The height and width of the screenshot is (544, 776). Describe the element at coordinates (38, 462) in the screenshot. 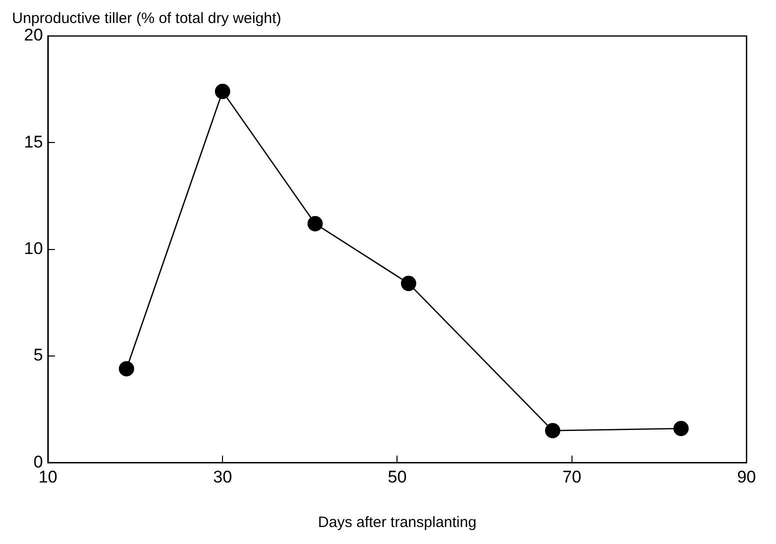

I see `y-tick-label: 0` at that location.